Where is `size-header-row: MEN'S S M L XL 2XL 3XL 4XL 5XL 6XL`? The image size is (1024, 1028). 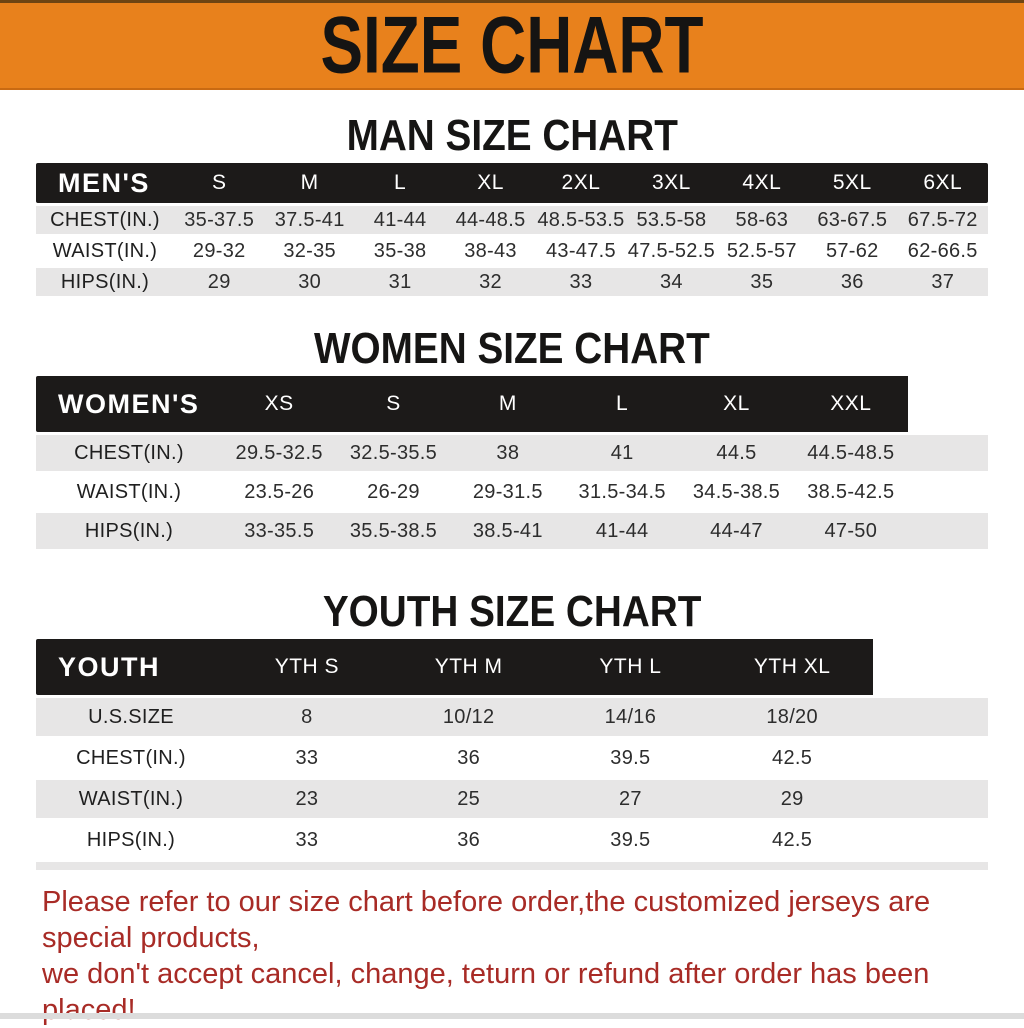 size-header-row: MEN'S S M L XL 2XL 3XL 4XL 5XL 6XL is located at coordinates (512, 183).